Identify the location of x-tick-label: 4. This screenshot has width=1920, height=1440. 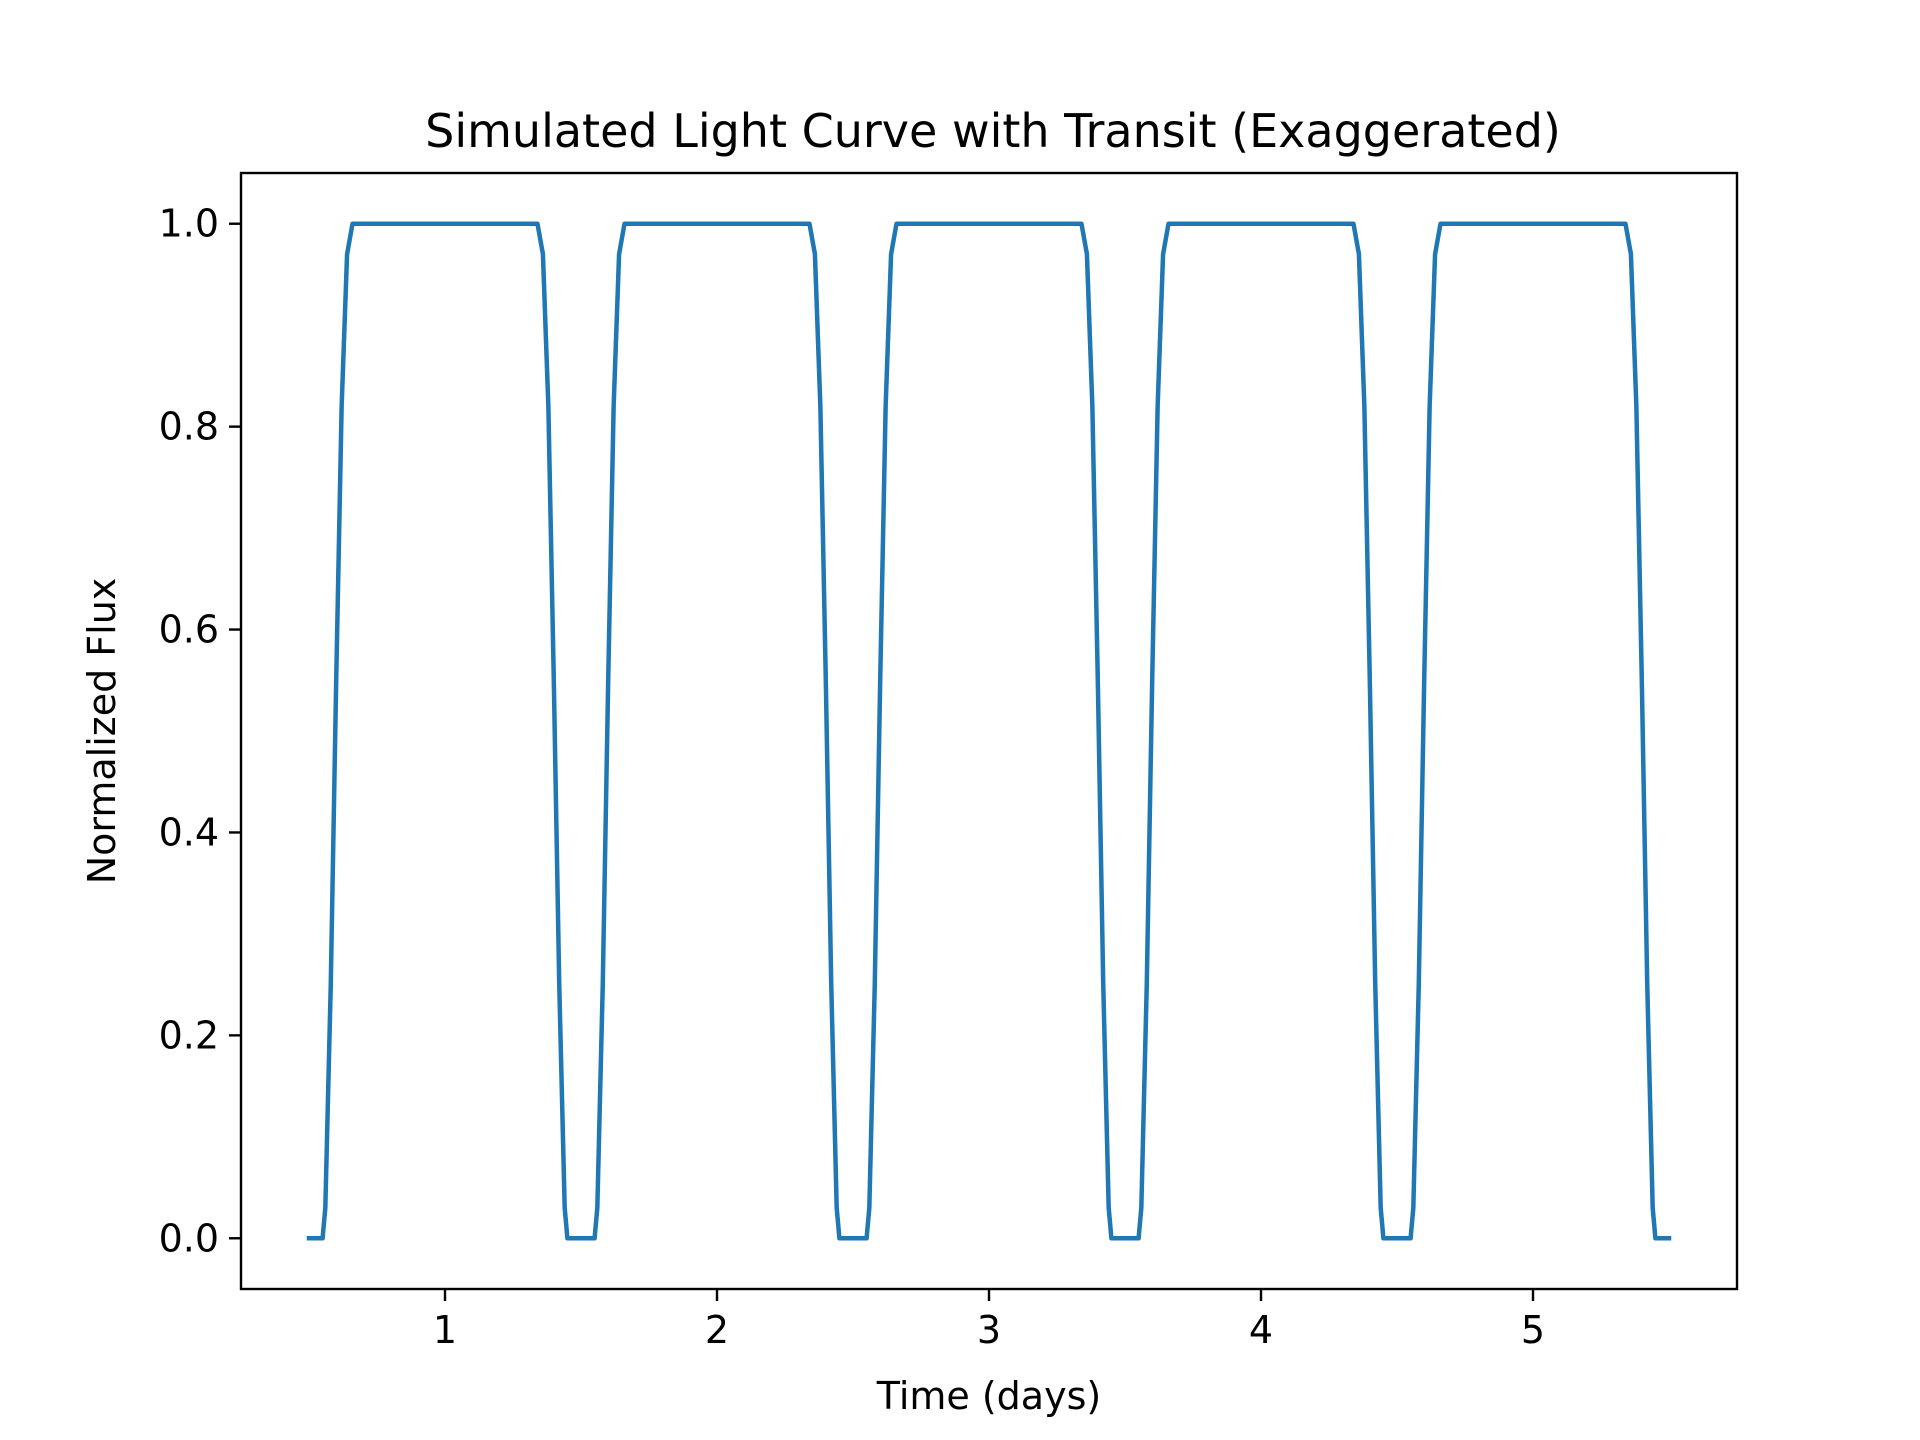
(1261, 1330).